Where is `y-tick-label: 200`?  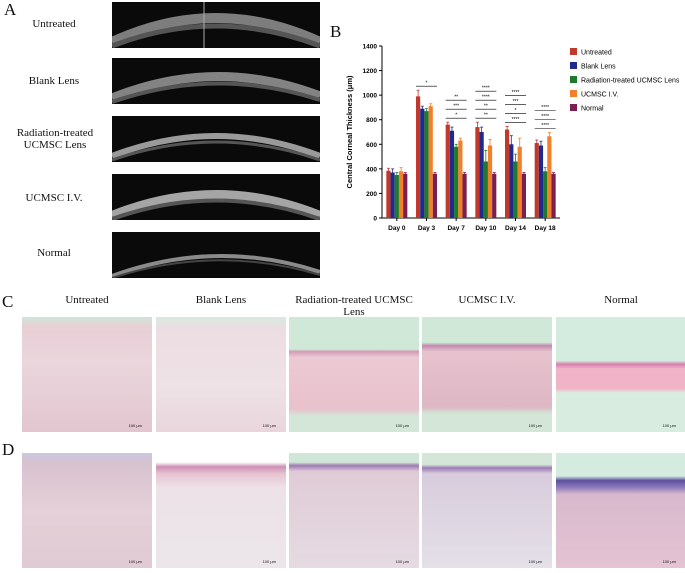 y-tick-label: 200 is located at coordinates (371, 194).